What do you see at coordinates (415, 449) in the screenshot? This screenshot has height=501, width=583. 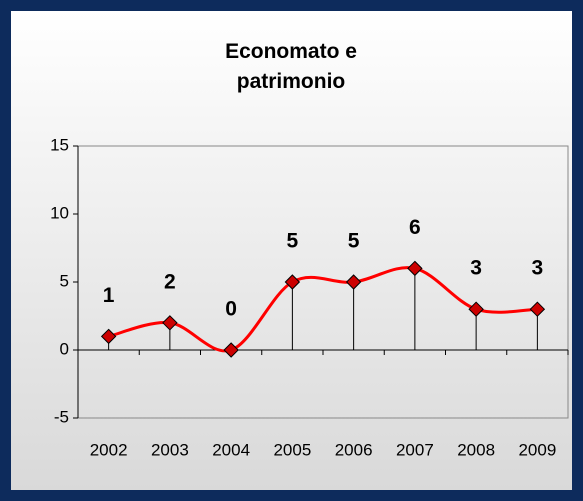 I see `x-tick-label: 2007` at bounding box center [415, 449].